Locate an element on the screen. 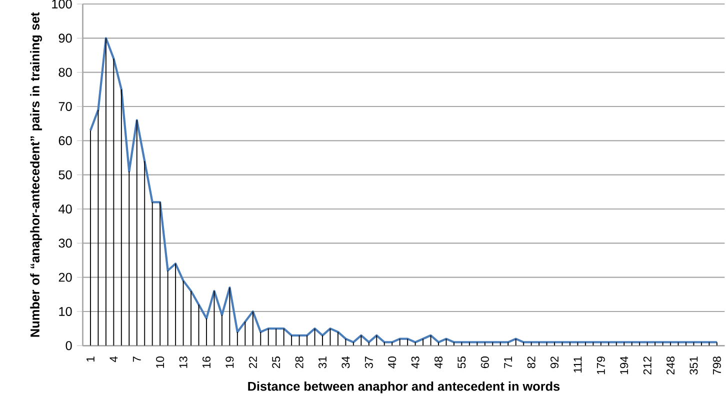 This screenshot has width=726, height=415. y-tick-label: 70 is located at coordinates (65, 106).